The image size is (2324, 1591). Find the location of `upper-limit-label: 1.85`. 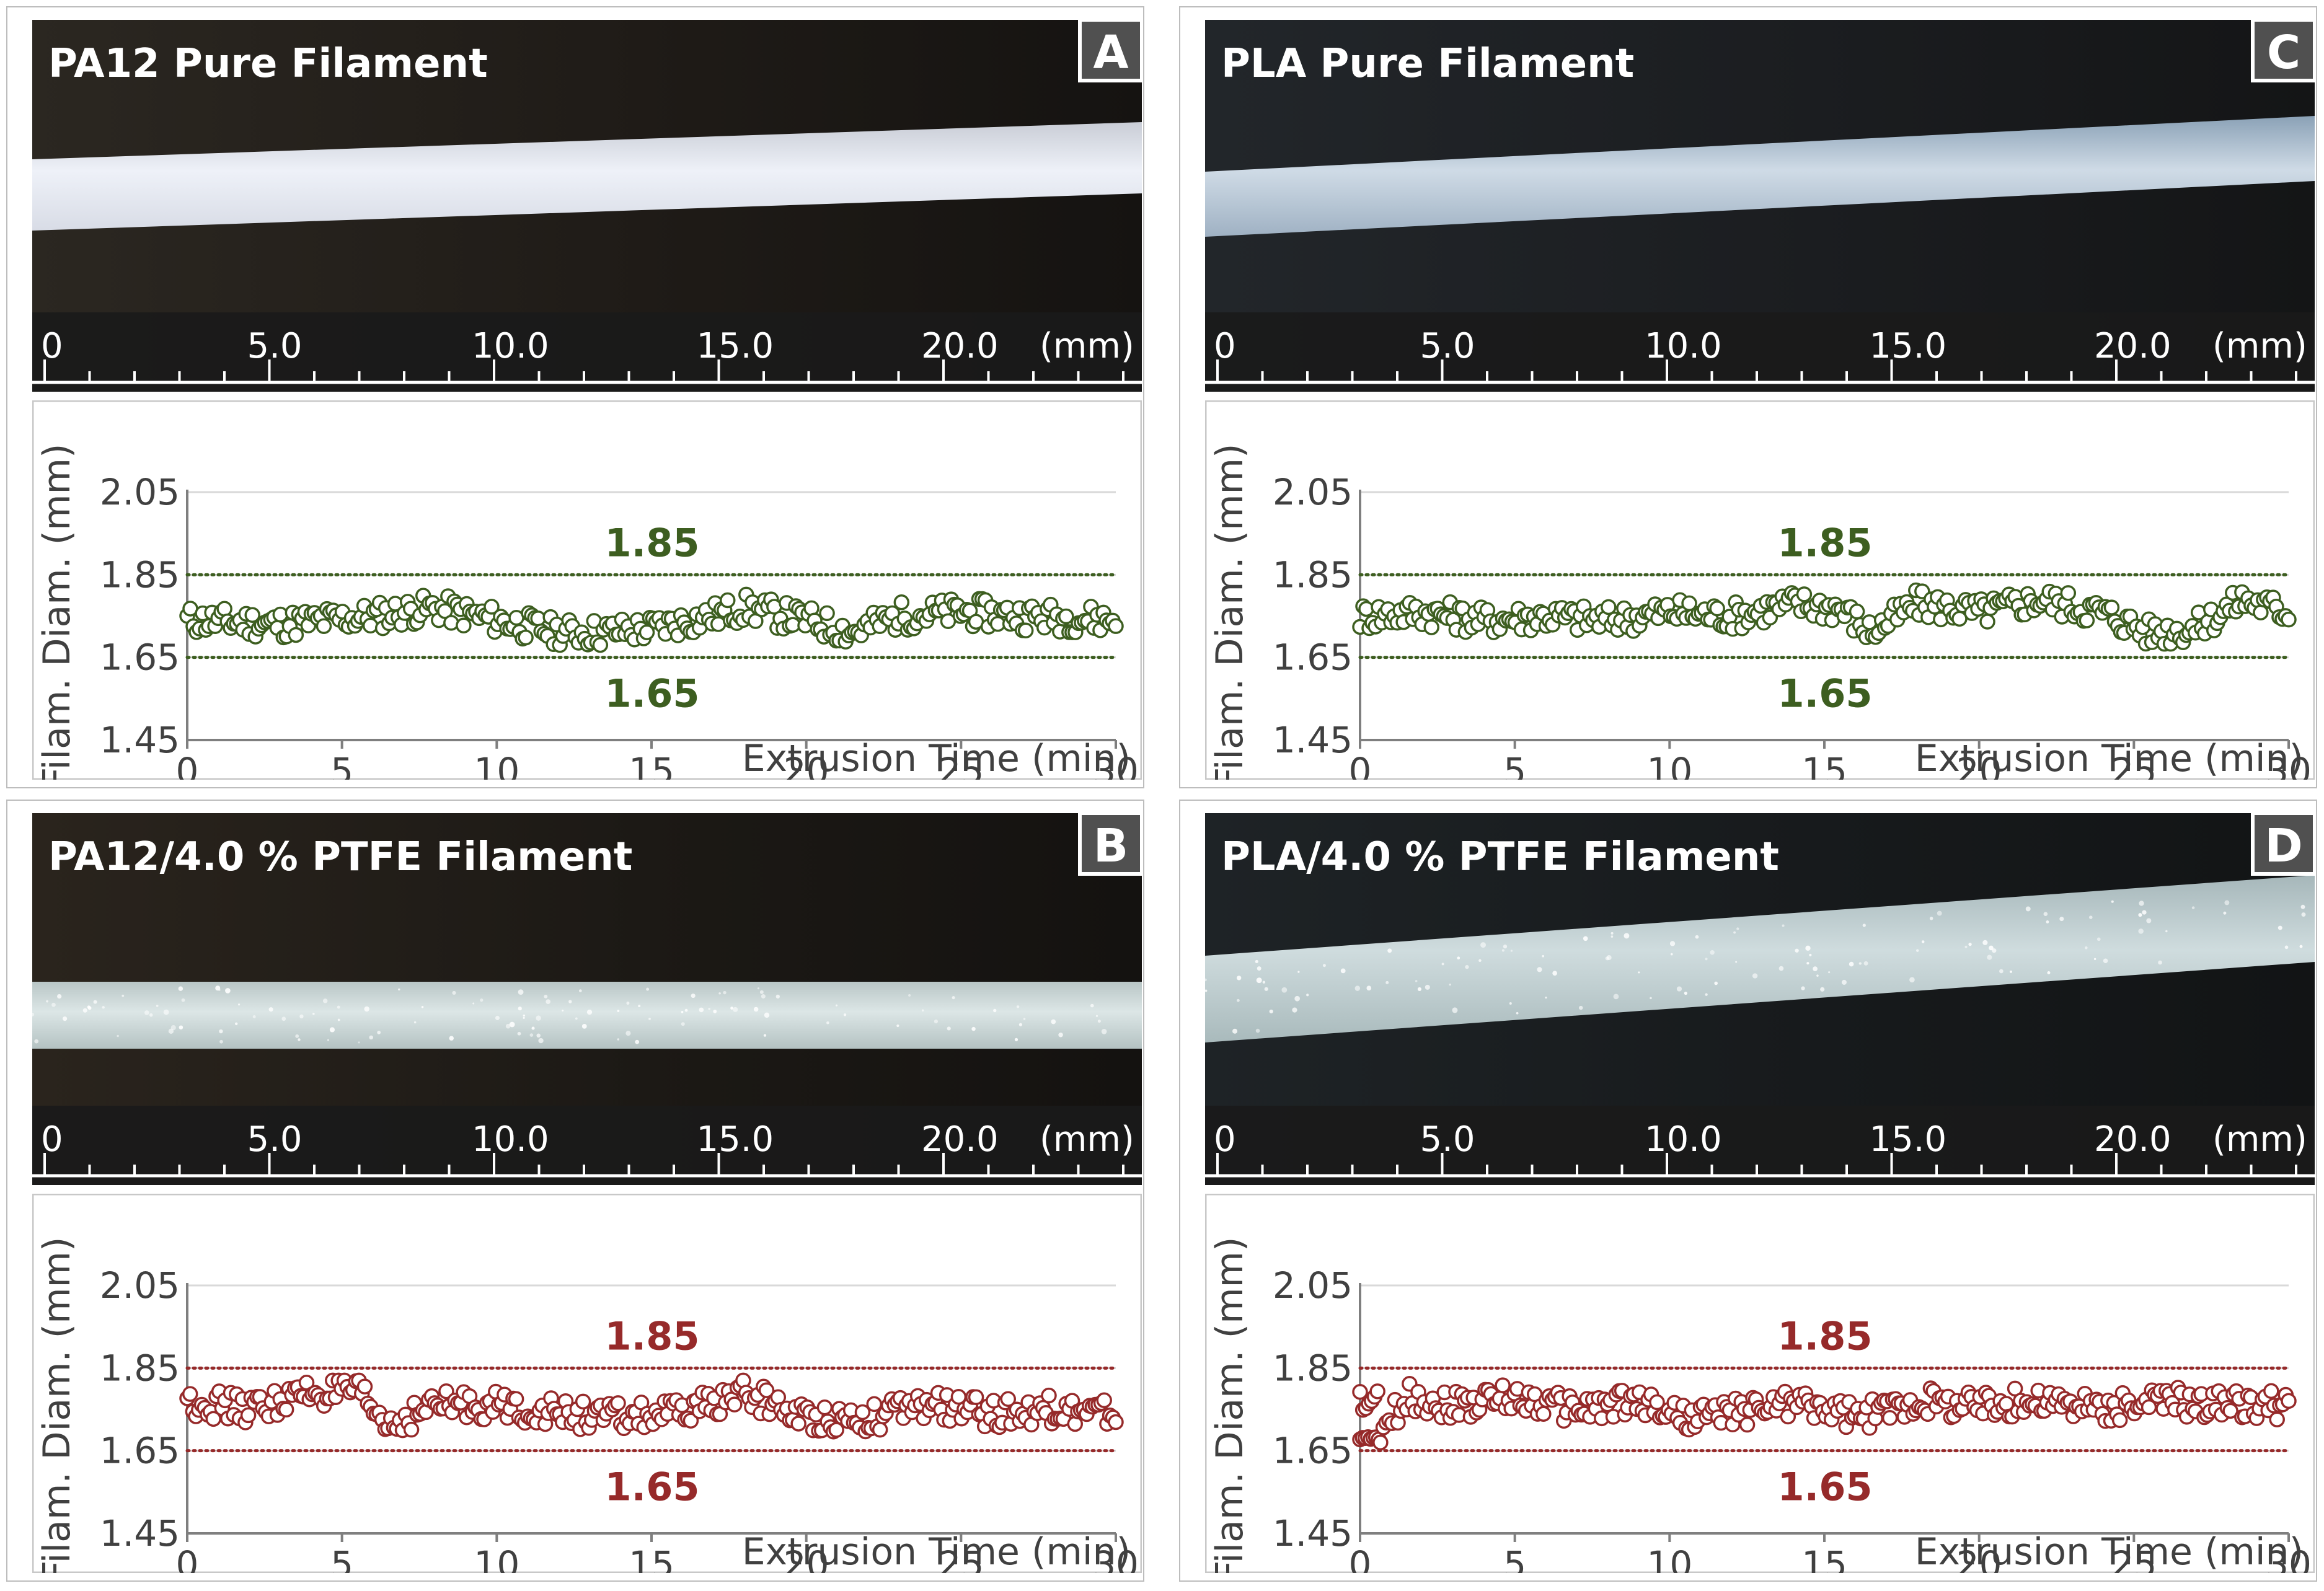

upper-limit-label: 1.85 is located at coordinates (1825, 542).